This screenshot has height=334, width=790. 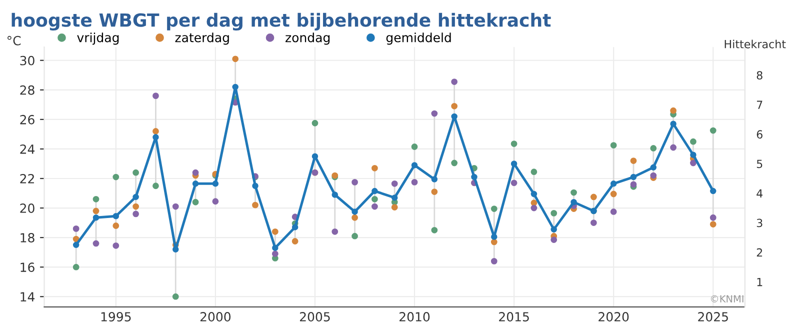 I want to click on y2-tick-label: 8, so click(x=759, y=75).